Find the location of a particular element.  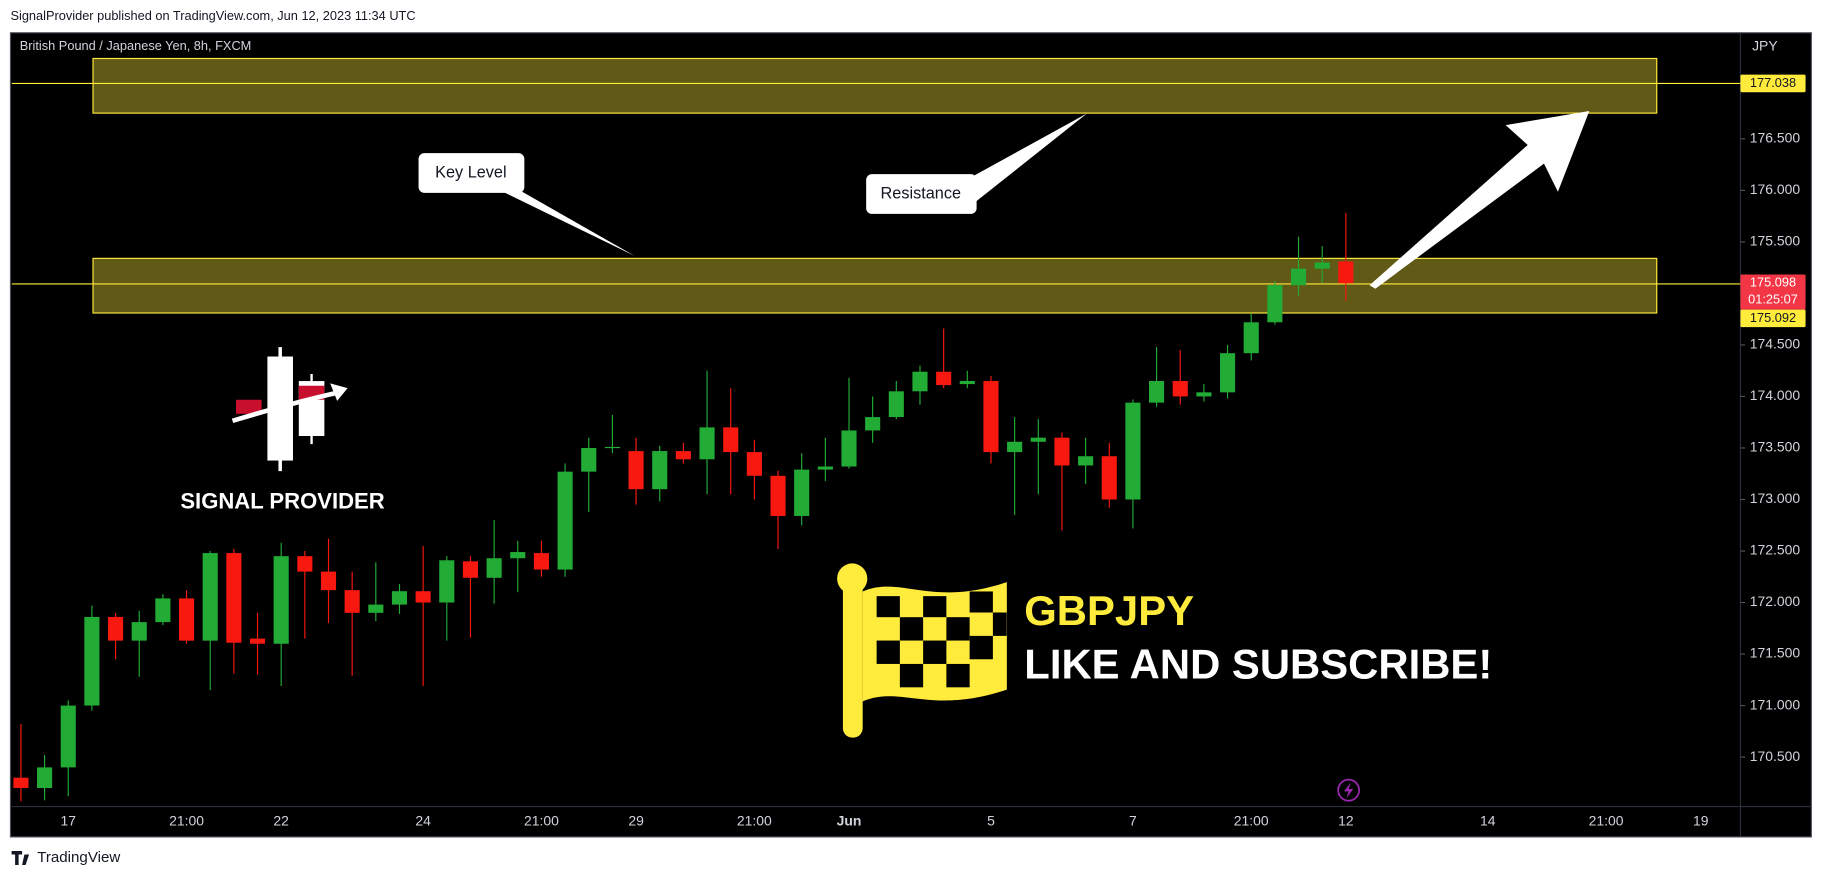

x-tick-label: 29 is located at coordinates (636, 820).